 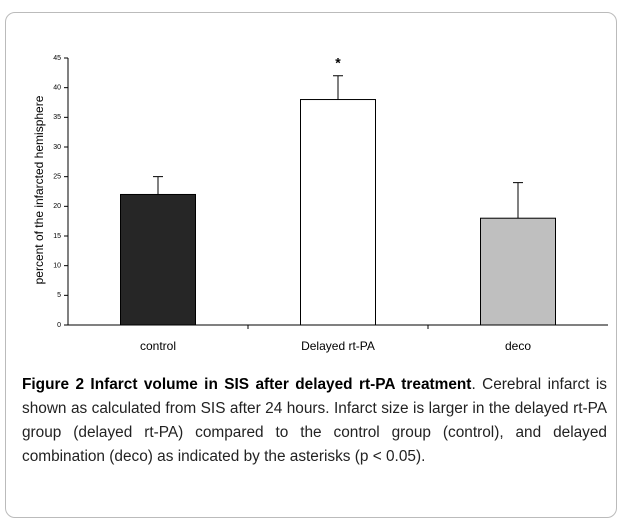 I want to click on y-tick-label: 10, so click(x=57, y=266).